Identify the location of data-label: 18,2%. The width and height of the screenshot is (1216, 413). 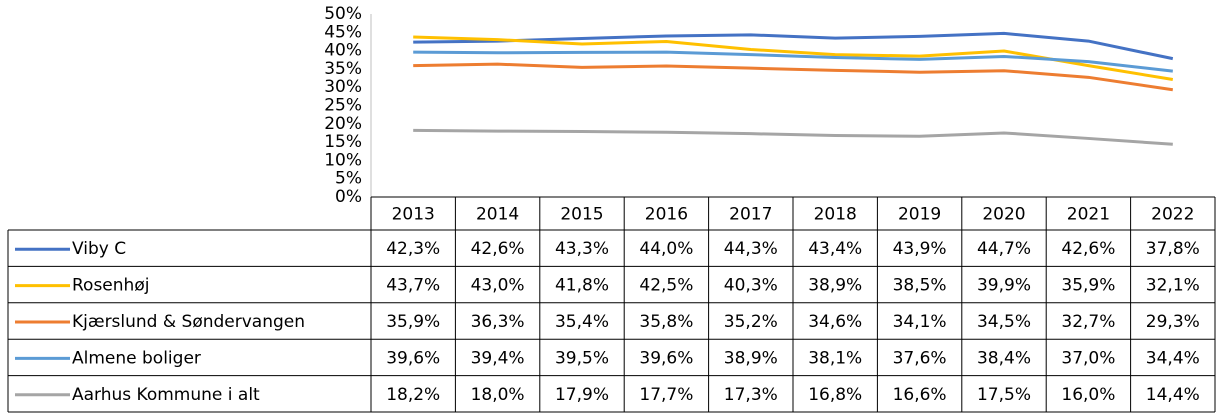
(413, 395).